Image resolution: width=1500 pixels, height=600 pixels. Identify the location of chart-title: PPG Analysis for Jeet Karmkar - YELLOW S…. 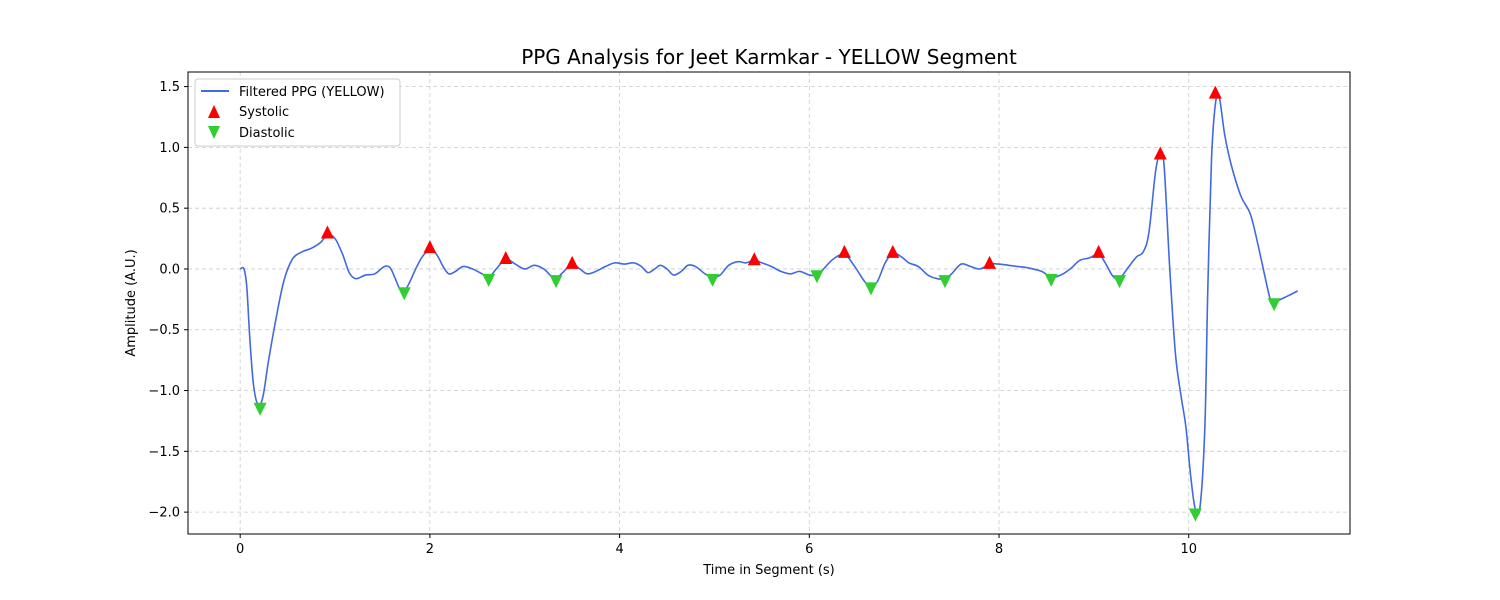
(769, 57).